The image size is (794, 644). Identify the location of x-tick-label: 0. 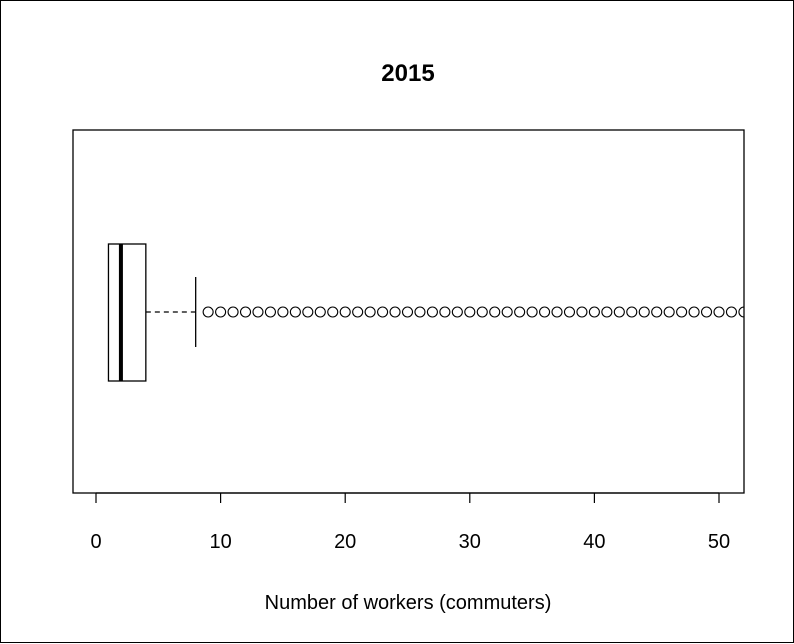
(95, 542).